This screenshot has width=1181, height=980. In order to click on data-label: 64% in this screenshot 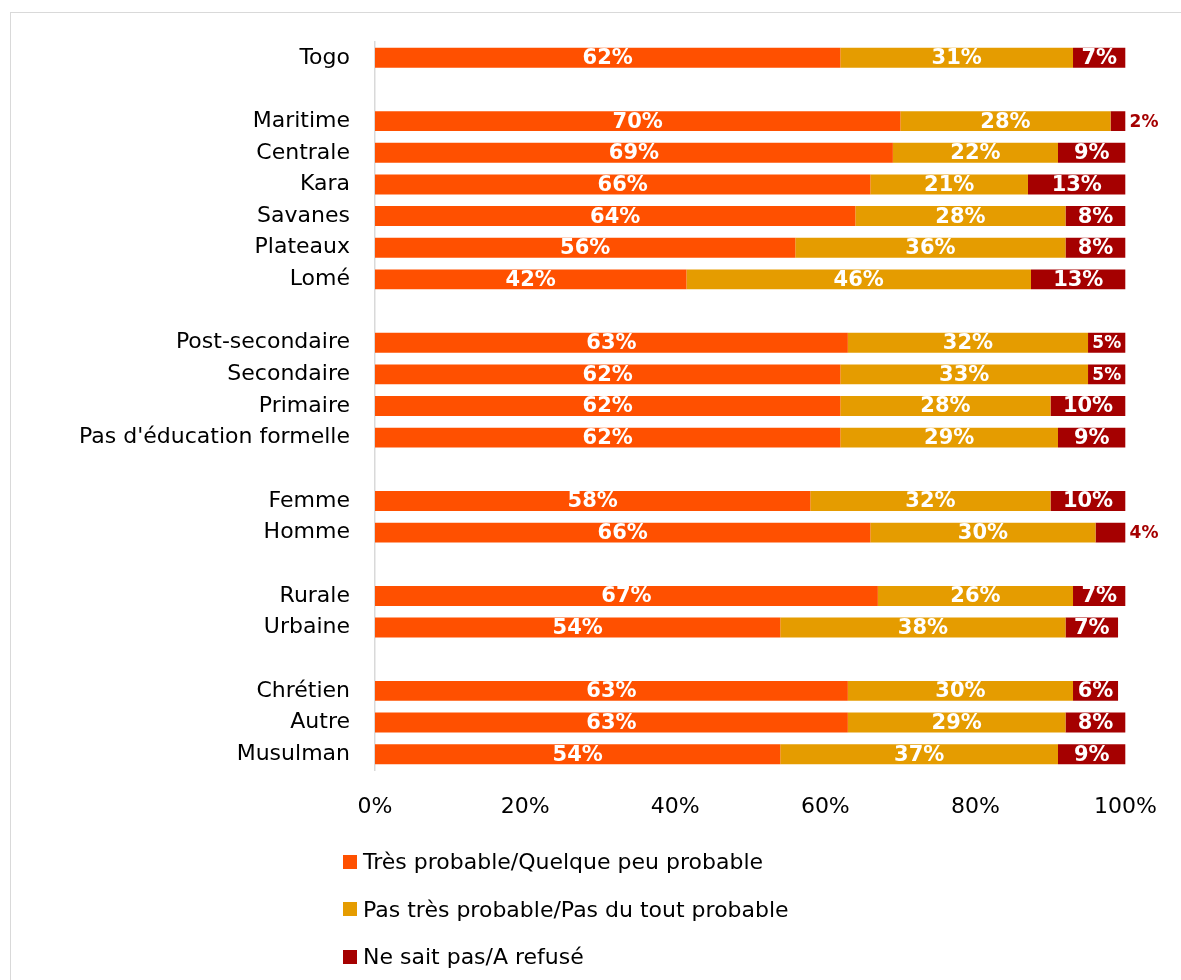, I will do `click(615, 215)`.